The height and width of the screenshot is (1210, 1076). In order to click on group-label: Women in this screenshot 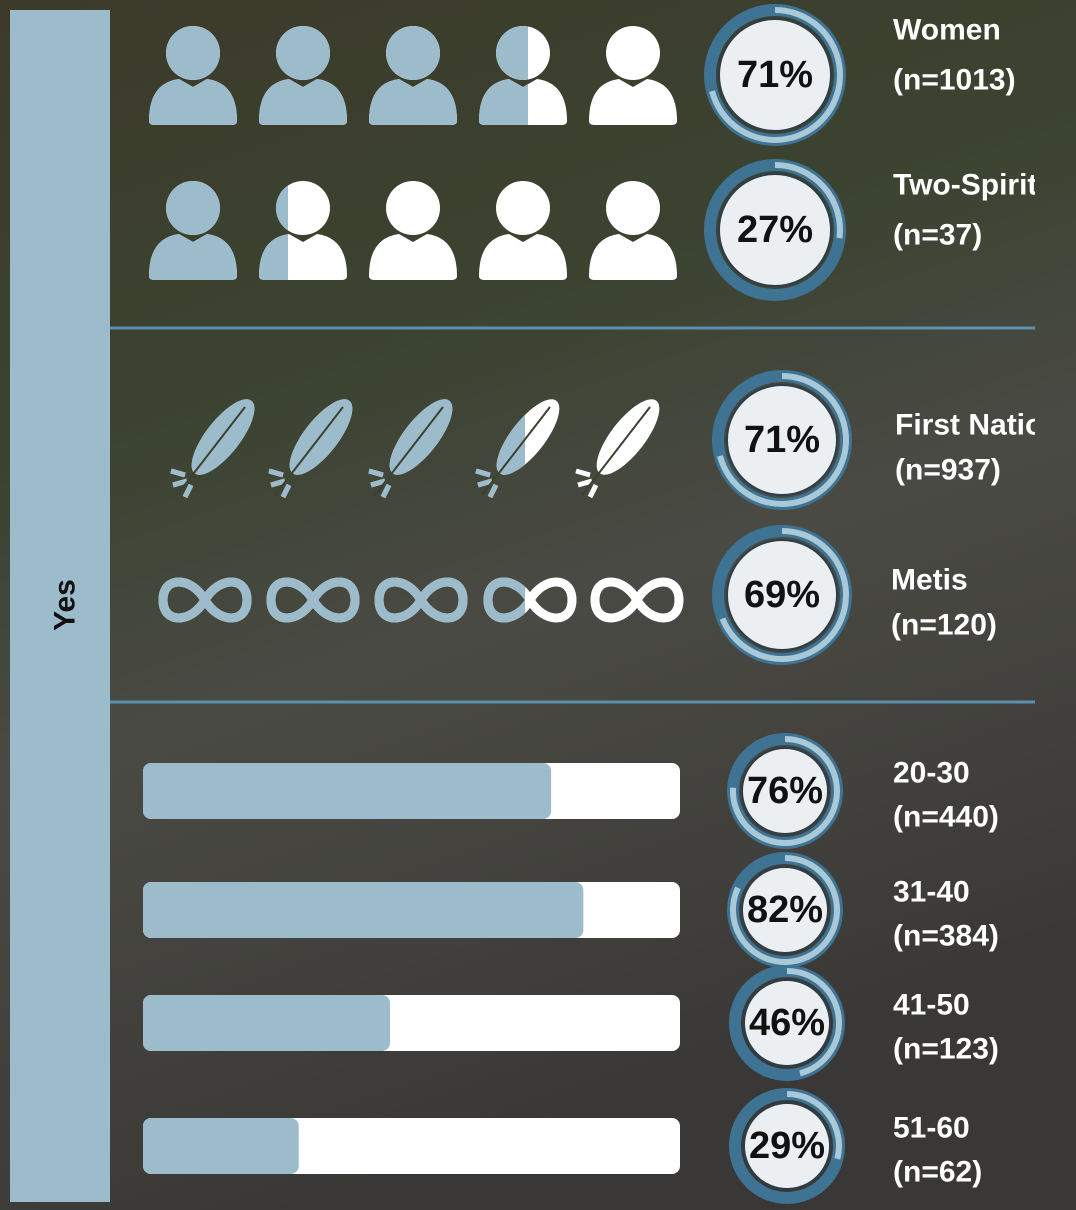, I will do `click(947, 30)`.